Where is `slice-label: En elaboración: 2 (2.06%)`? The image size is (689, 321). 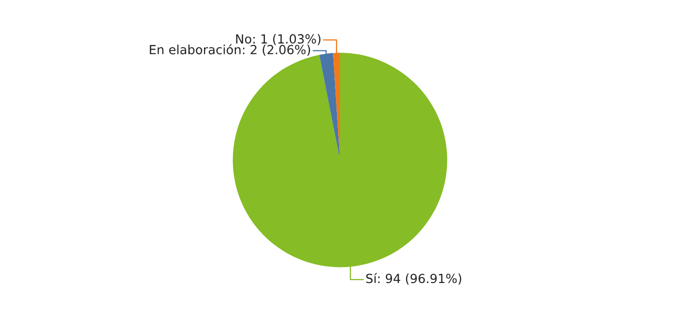
slice-label: En elaboración: 2 (2.06%) is located at coordinates (230, 50).